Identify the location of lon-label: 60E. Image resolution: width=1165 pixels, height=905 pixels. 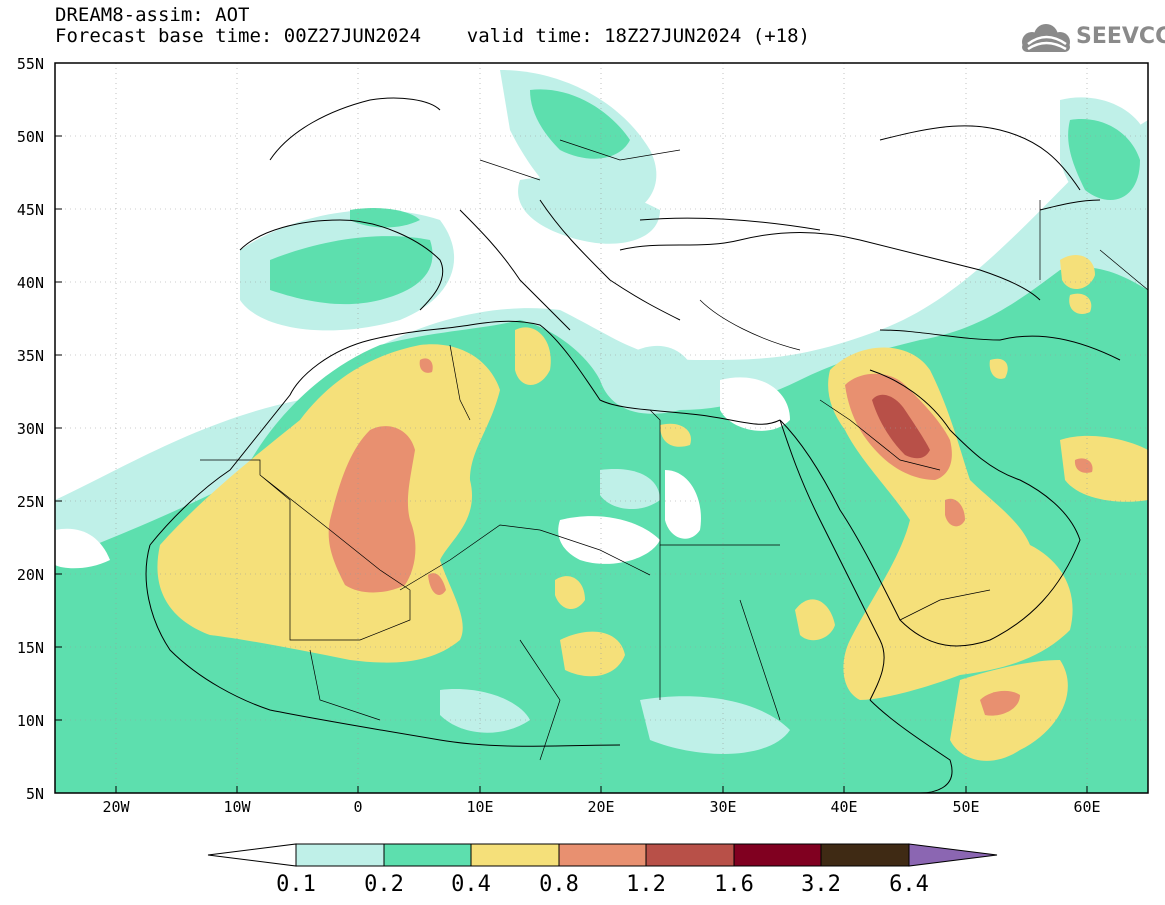
(1087, 807).